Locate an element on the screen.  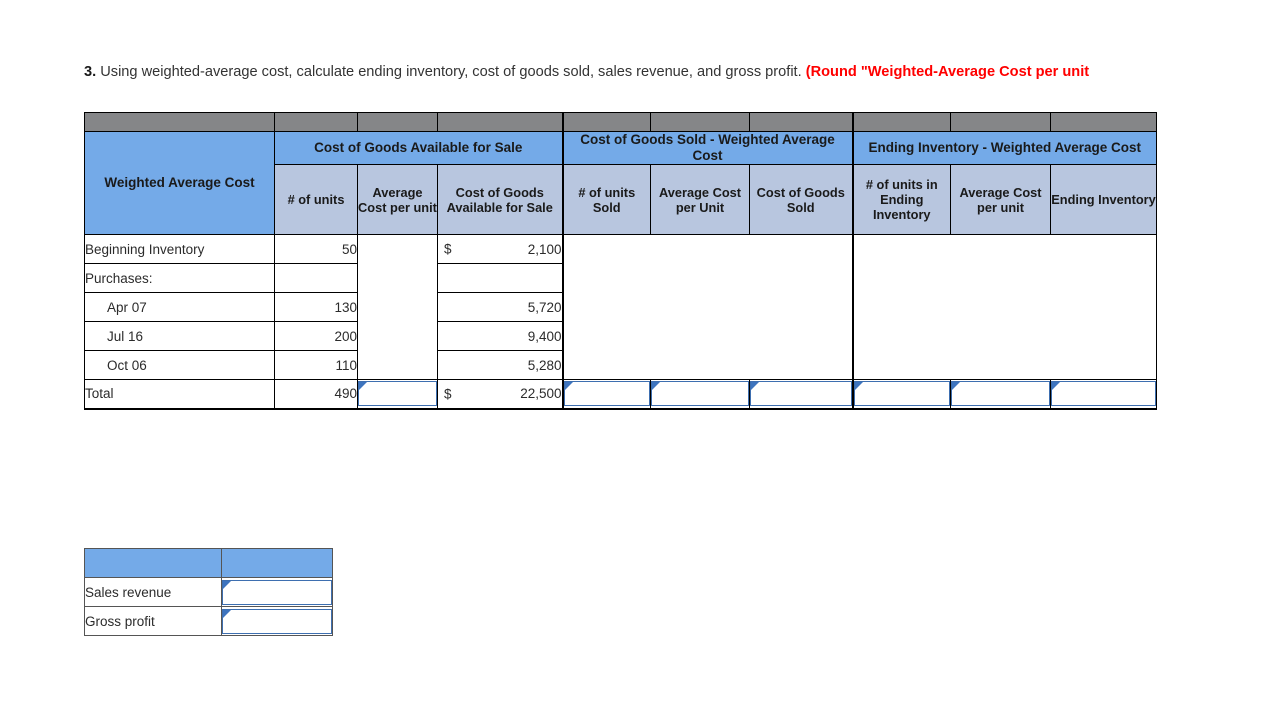
input-cell-avg-cost-per-unit-ending is located at coordinates (1000, 394).